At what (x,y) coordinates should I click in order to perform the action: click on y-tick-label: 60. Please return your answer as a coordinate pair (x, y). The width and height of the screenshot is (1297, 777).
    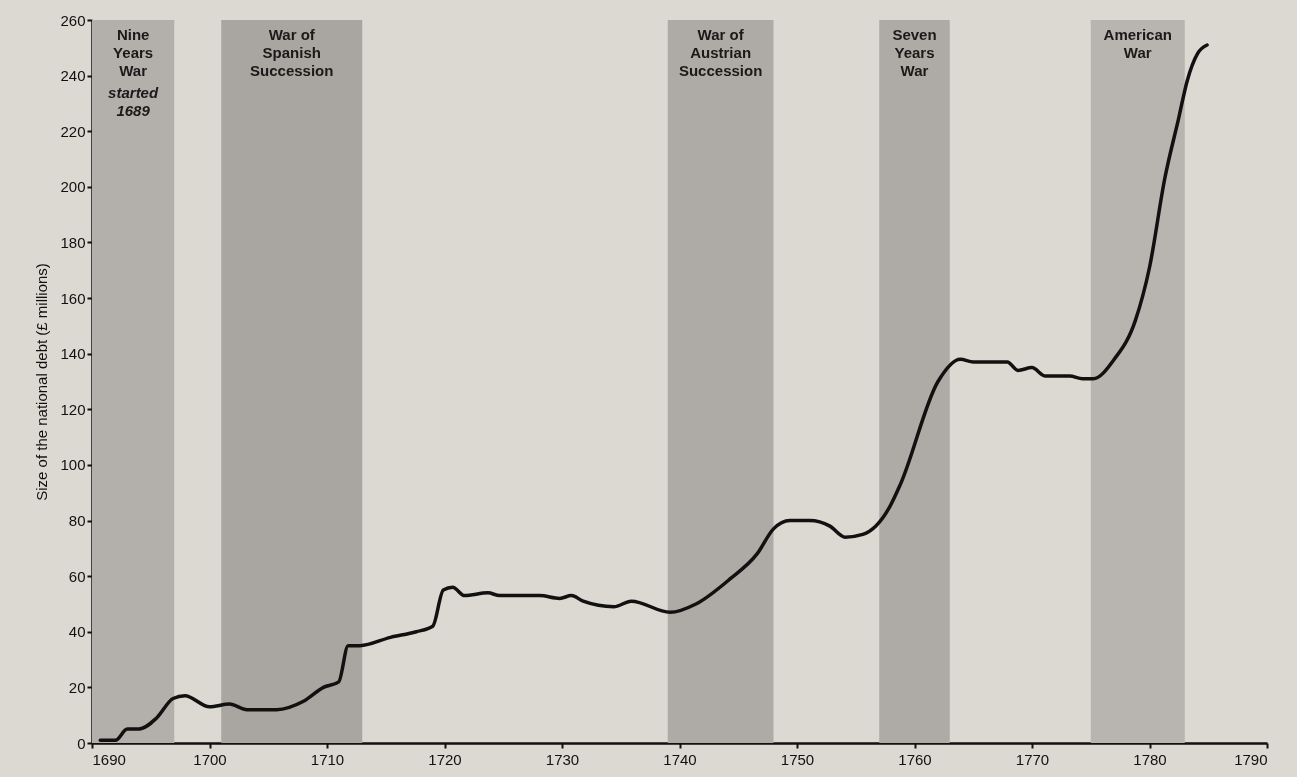
    Looking at the image, I should click on (77, 576).